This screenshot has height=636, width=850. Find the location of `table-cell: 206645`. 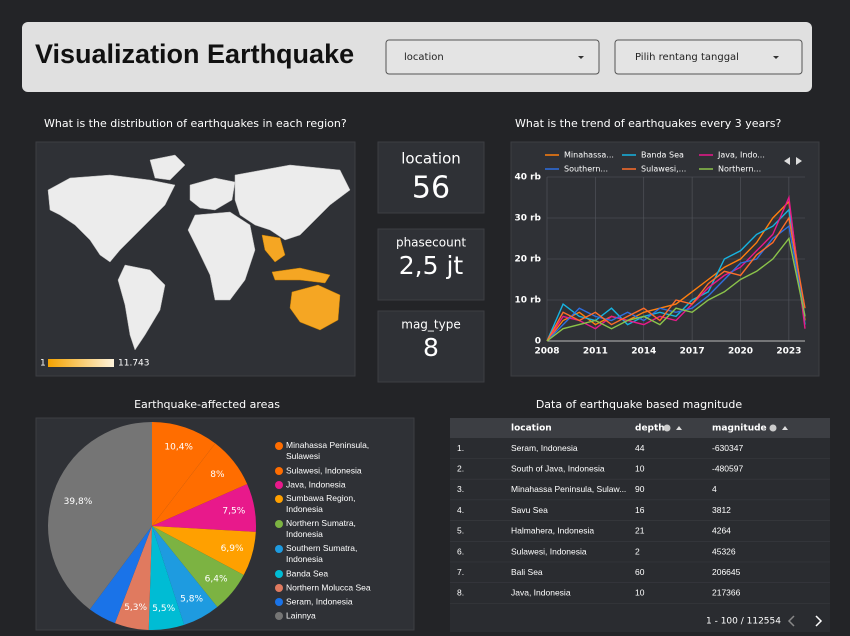

table-cell: 206645 is located at coordinates (726, 572).